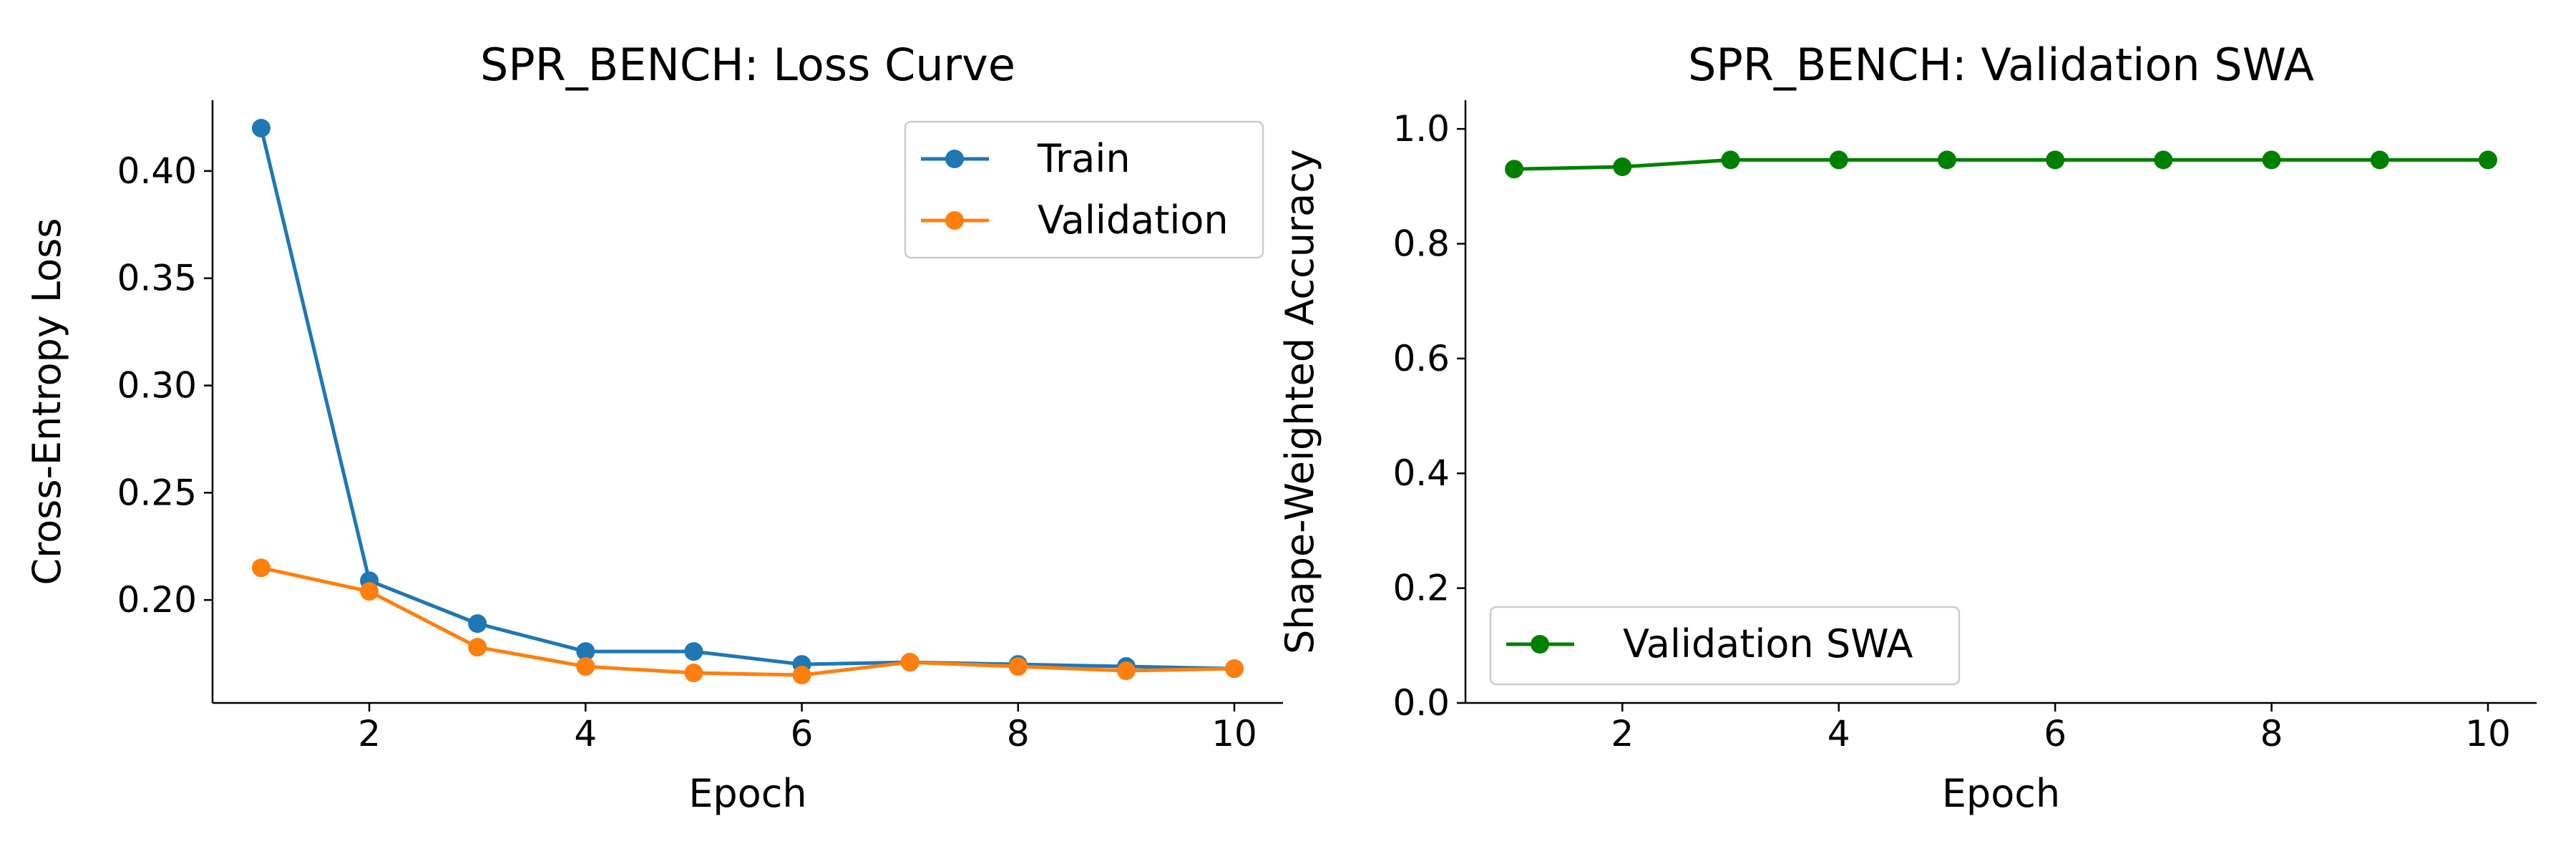 The width and height of the screenshot is (2576, 859). I want to click on y-tick-label: 0.20, so click(157, 600).